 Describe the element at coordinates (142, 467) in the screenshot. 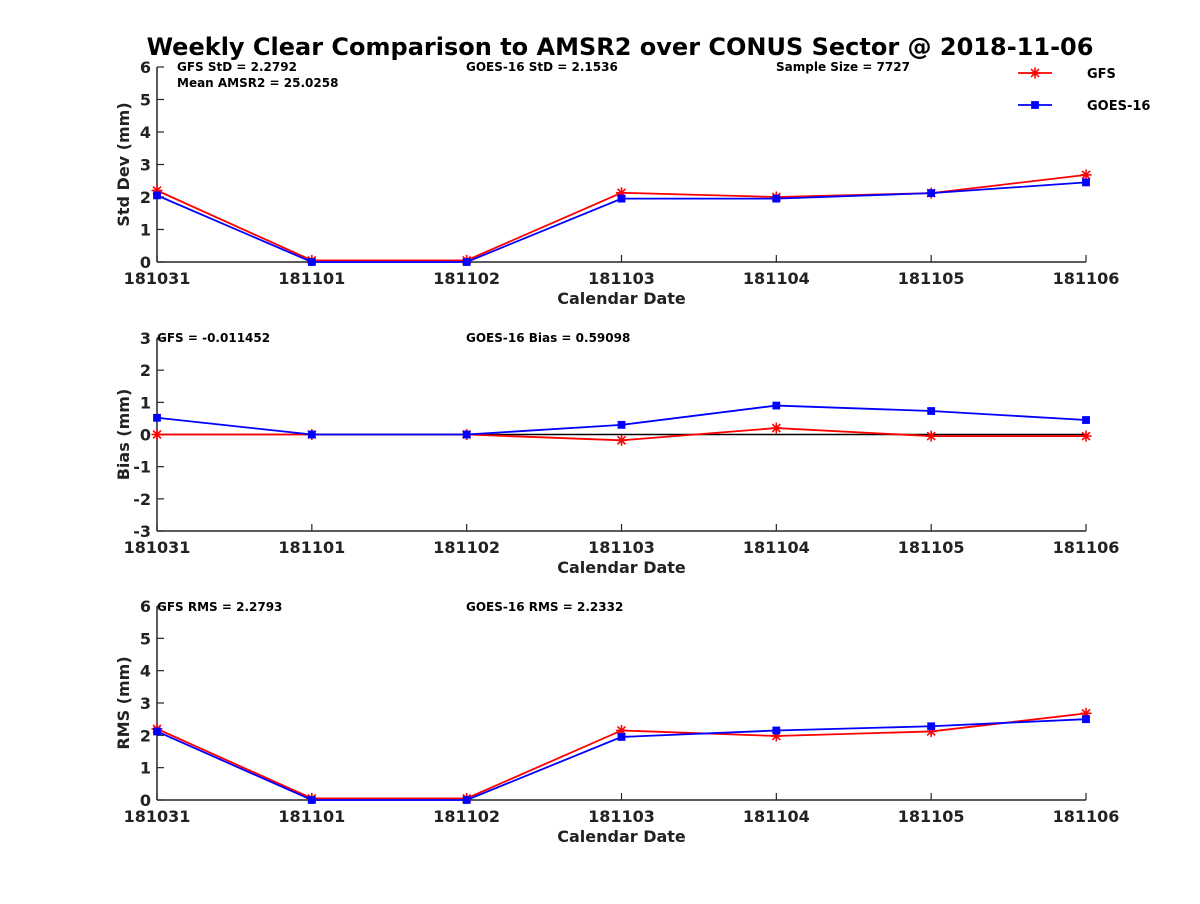

I see `bias-y-tick-label: -1` at that location.